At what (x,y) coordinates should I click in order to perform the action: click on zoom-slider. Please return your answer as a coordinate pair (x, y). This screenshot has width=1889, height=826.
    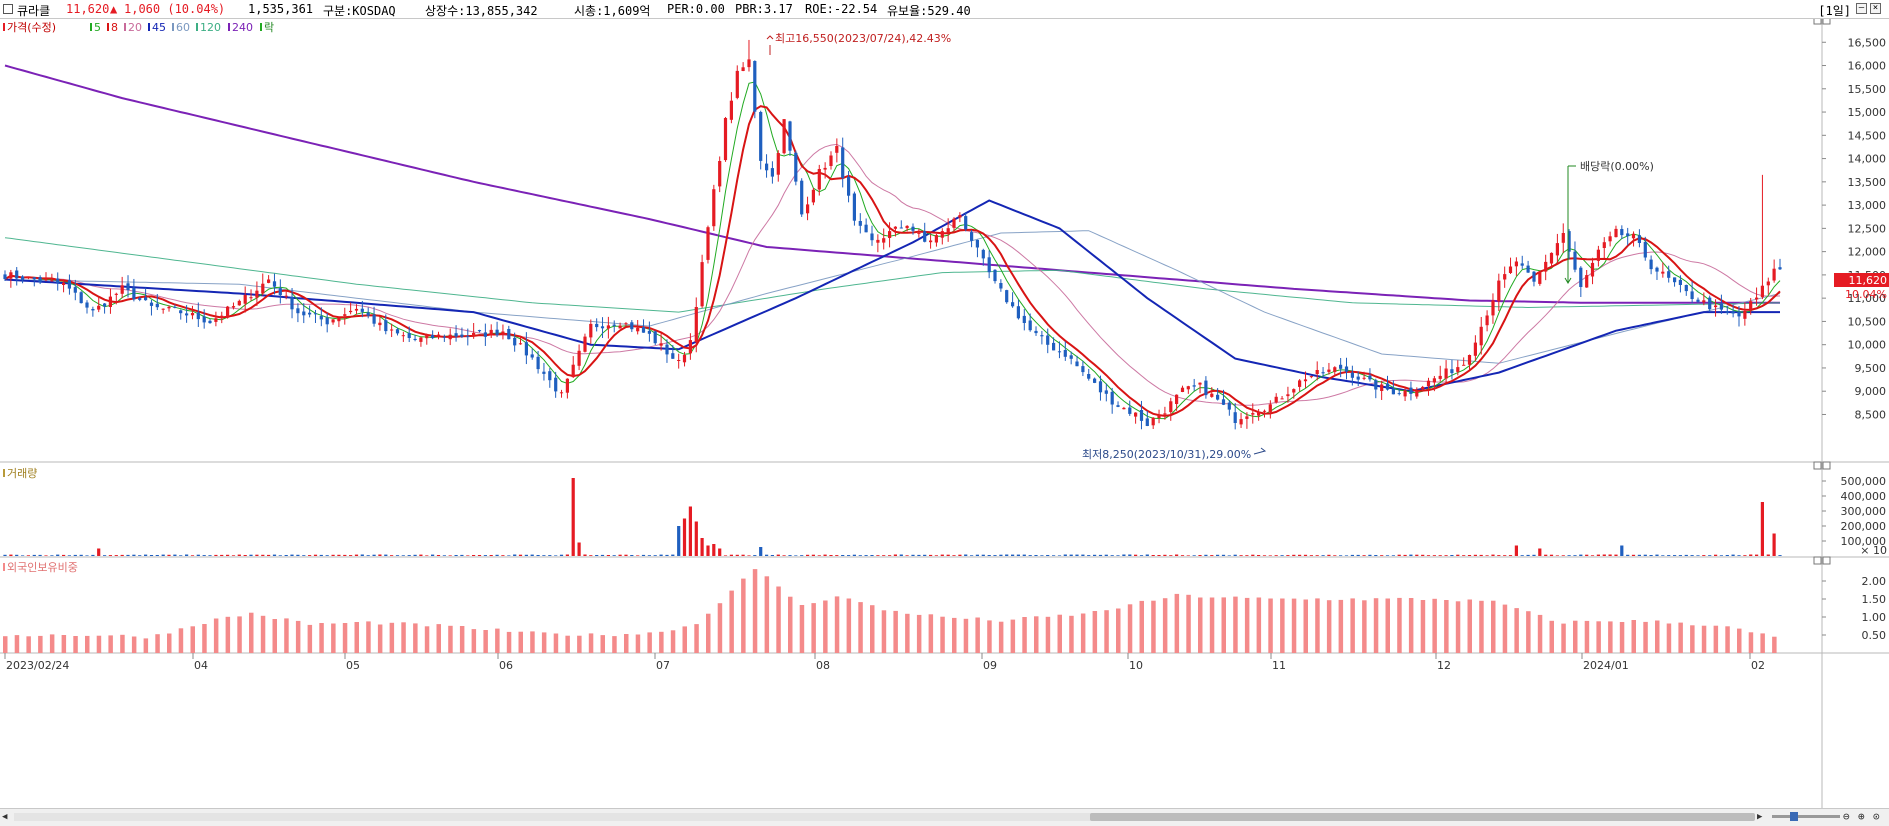
    Looking at the image, I should click on (1806, 816).